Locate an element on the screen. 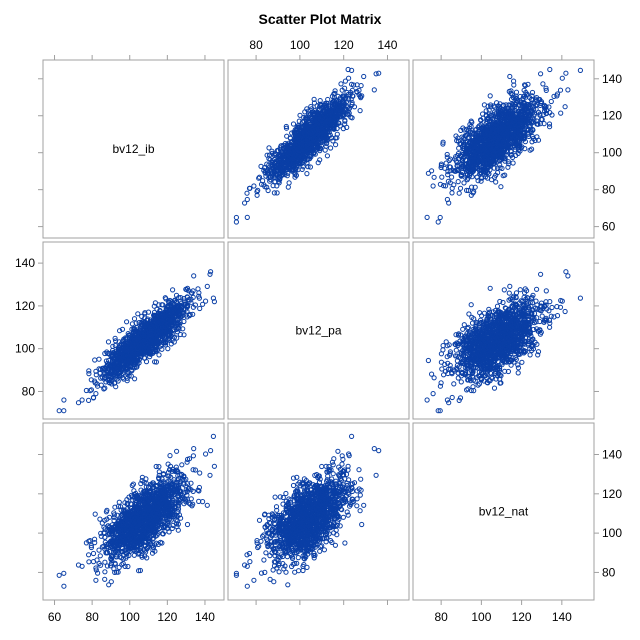  variable-label: bv12_ib is located at coordinates (133, 149).